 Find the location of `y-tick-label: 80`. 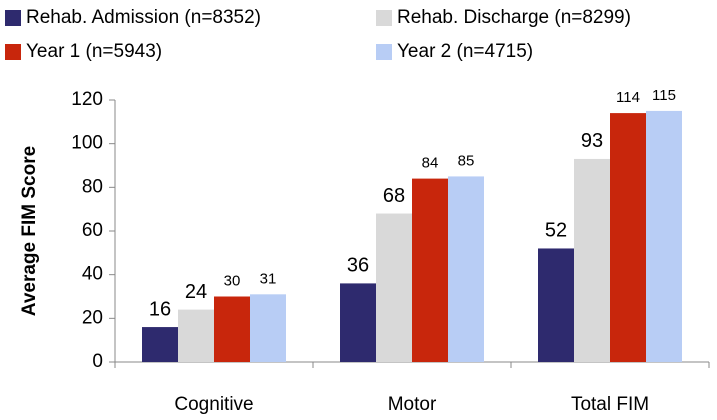

y-tick-label: 80 is located at coordinates (92, 186).